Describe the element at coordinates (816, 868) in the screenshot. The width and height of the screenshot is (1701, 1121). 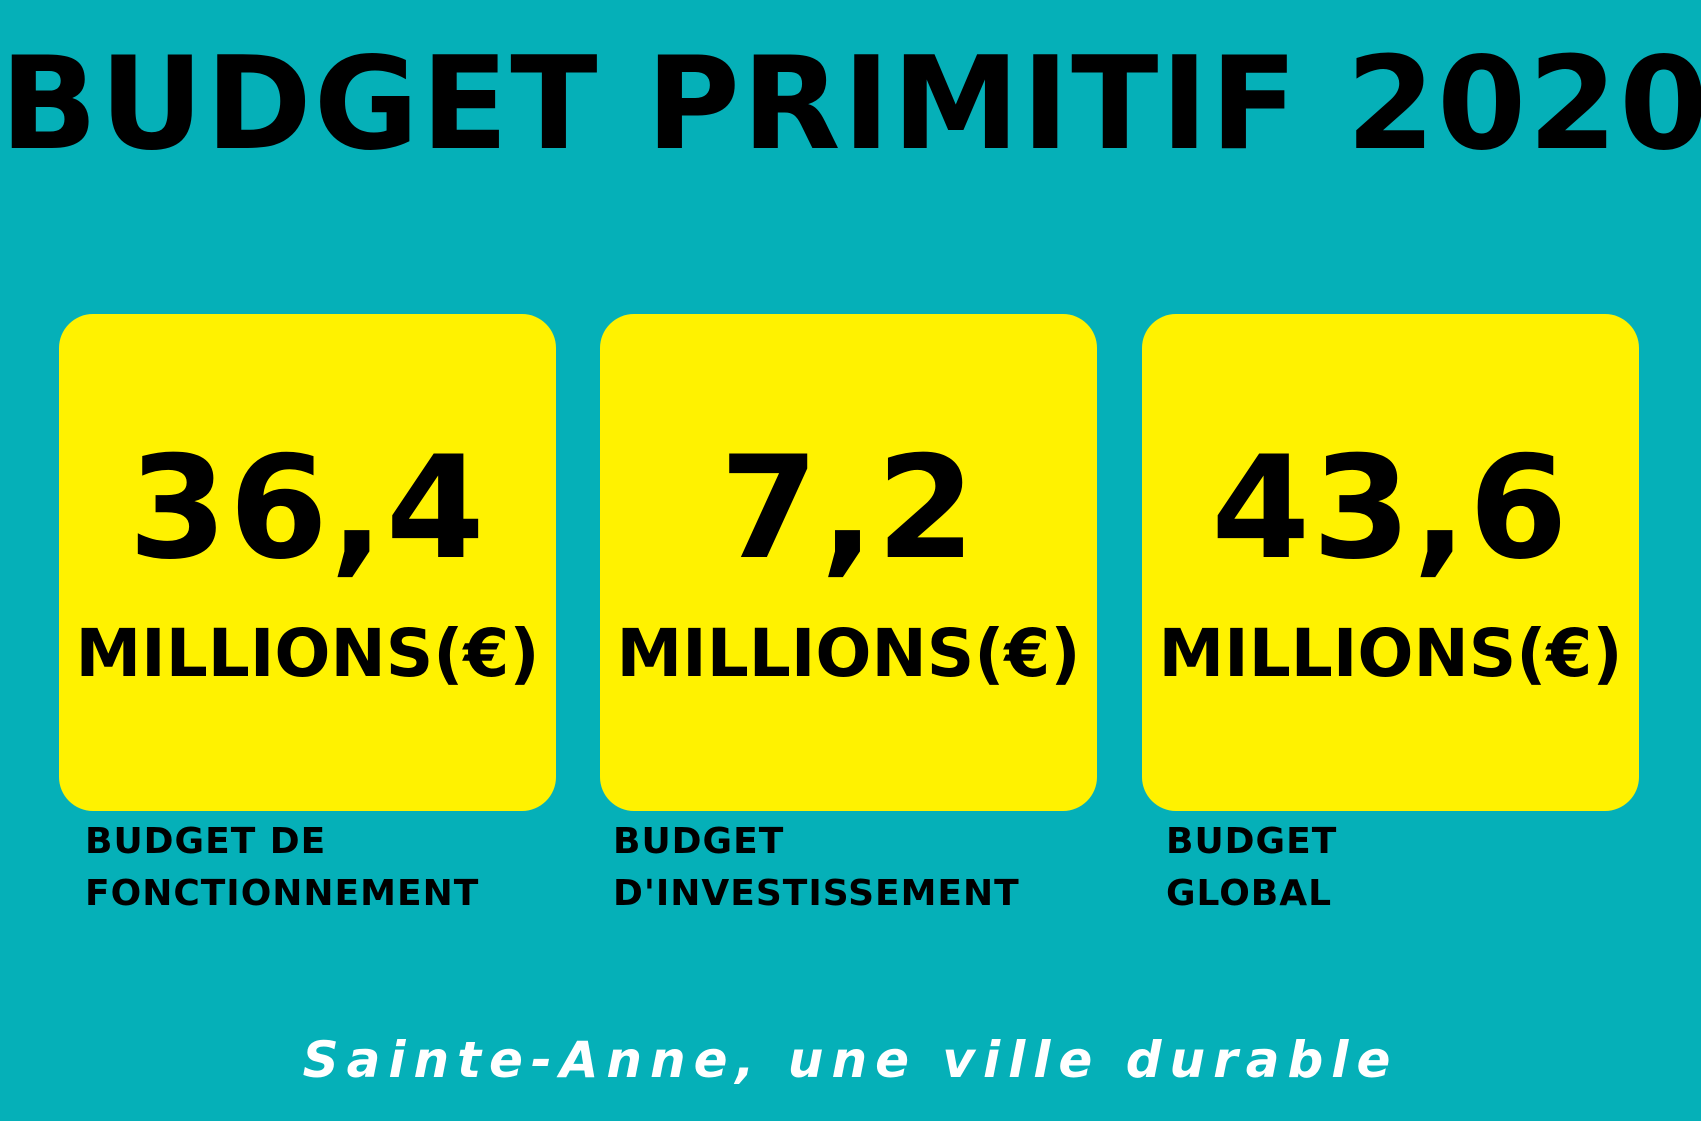
I see `card-label-investissement: BUDGET D'INVESTISSEMENT` at that location.